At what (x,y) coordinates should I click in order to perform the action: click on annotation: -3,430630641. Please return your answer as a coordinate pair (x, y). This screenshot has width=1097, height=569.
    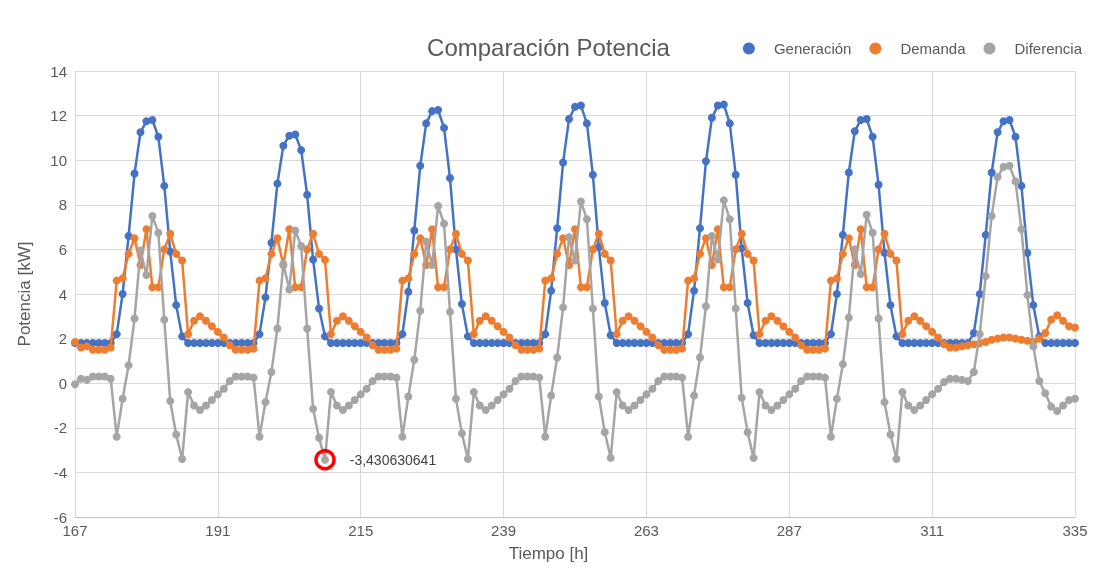
    Looking at the image, I should click on (393, 459).